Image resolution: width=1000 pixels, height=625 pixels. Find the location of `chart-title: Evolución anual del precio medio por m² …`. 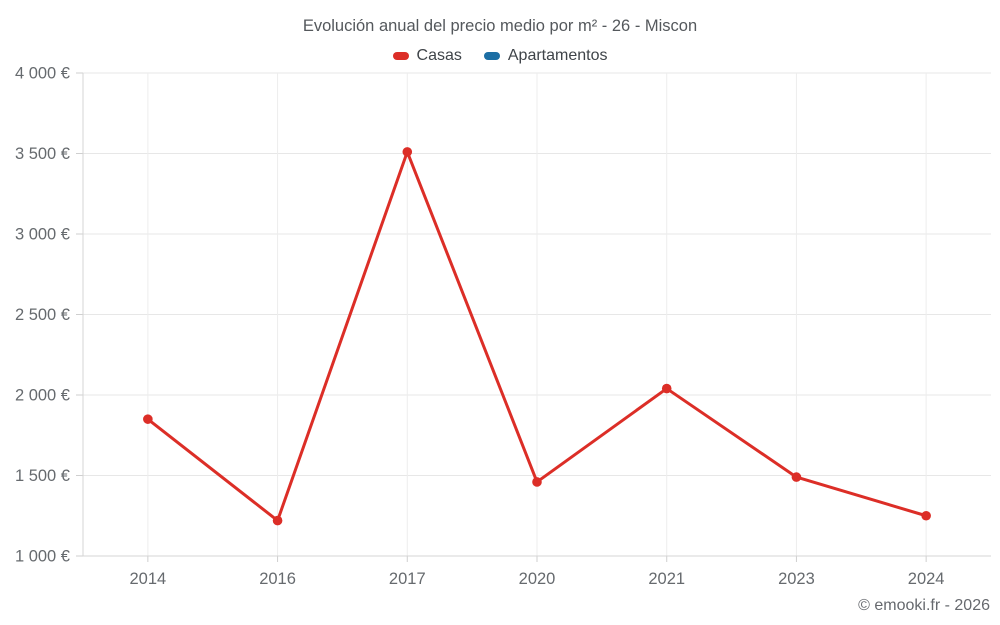

chart-title: Evolución anual del precio medio por m² … is located at coordinates (500, 26).